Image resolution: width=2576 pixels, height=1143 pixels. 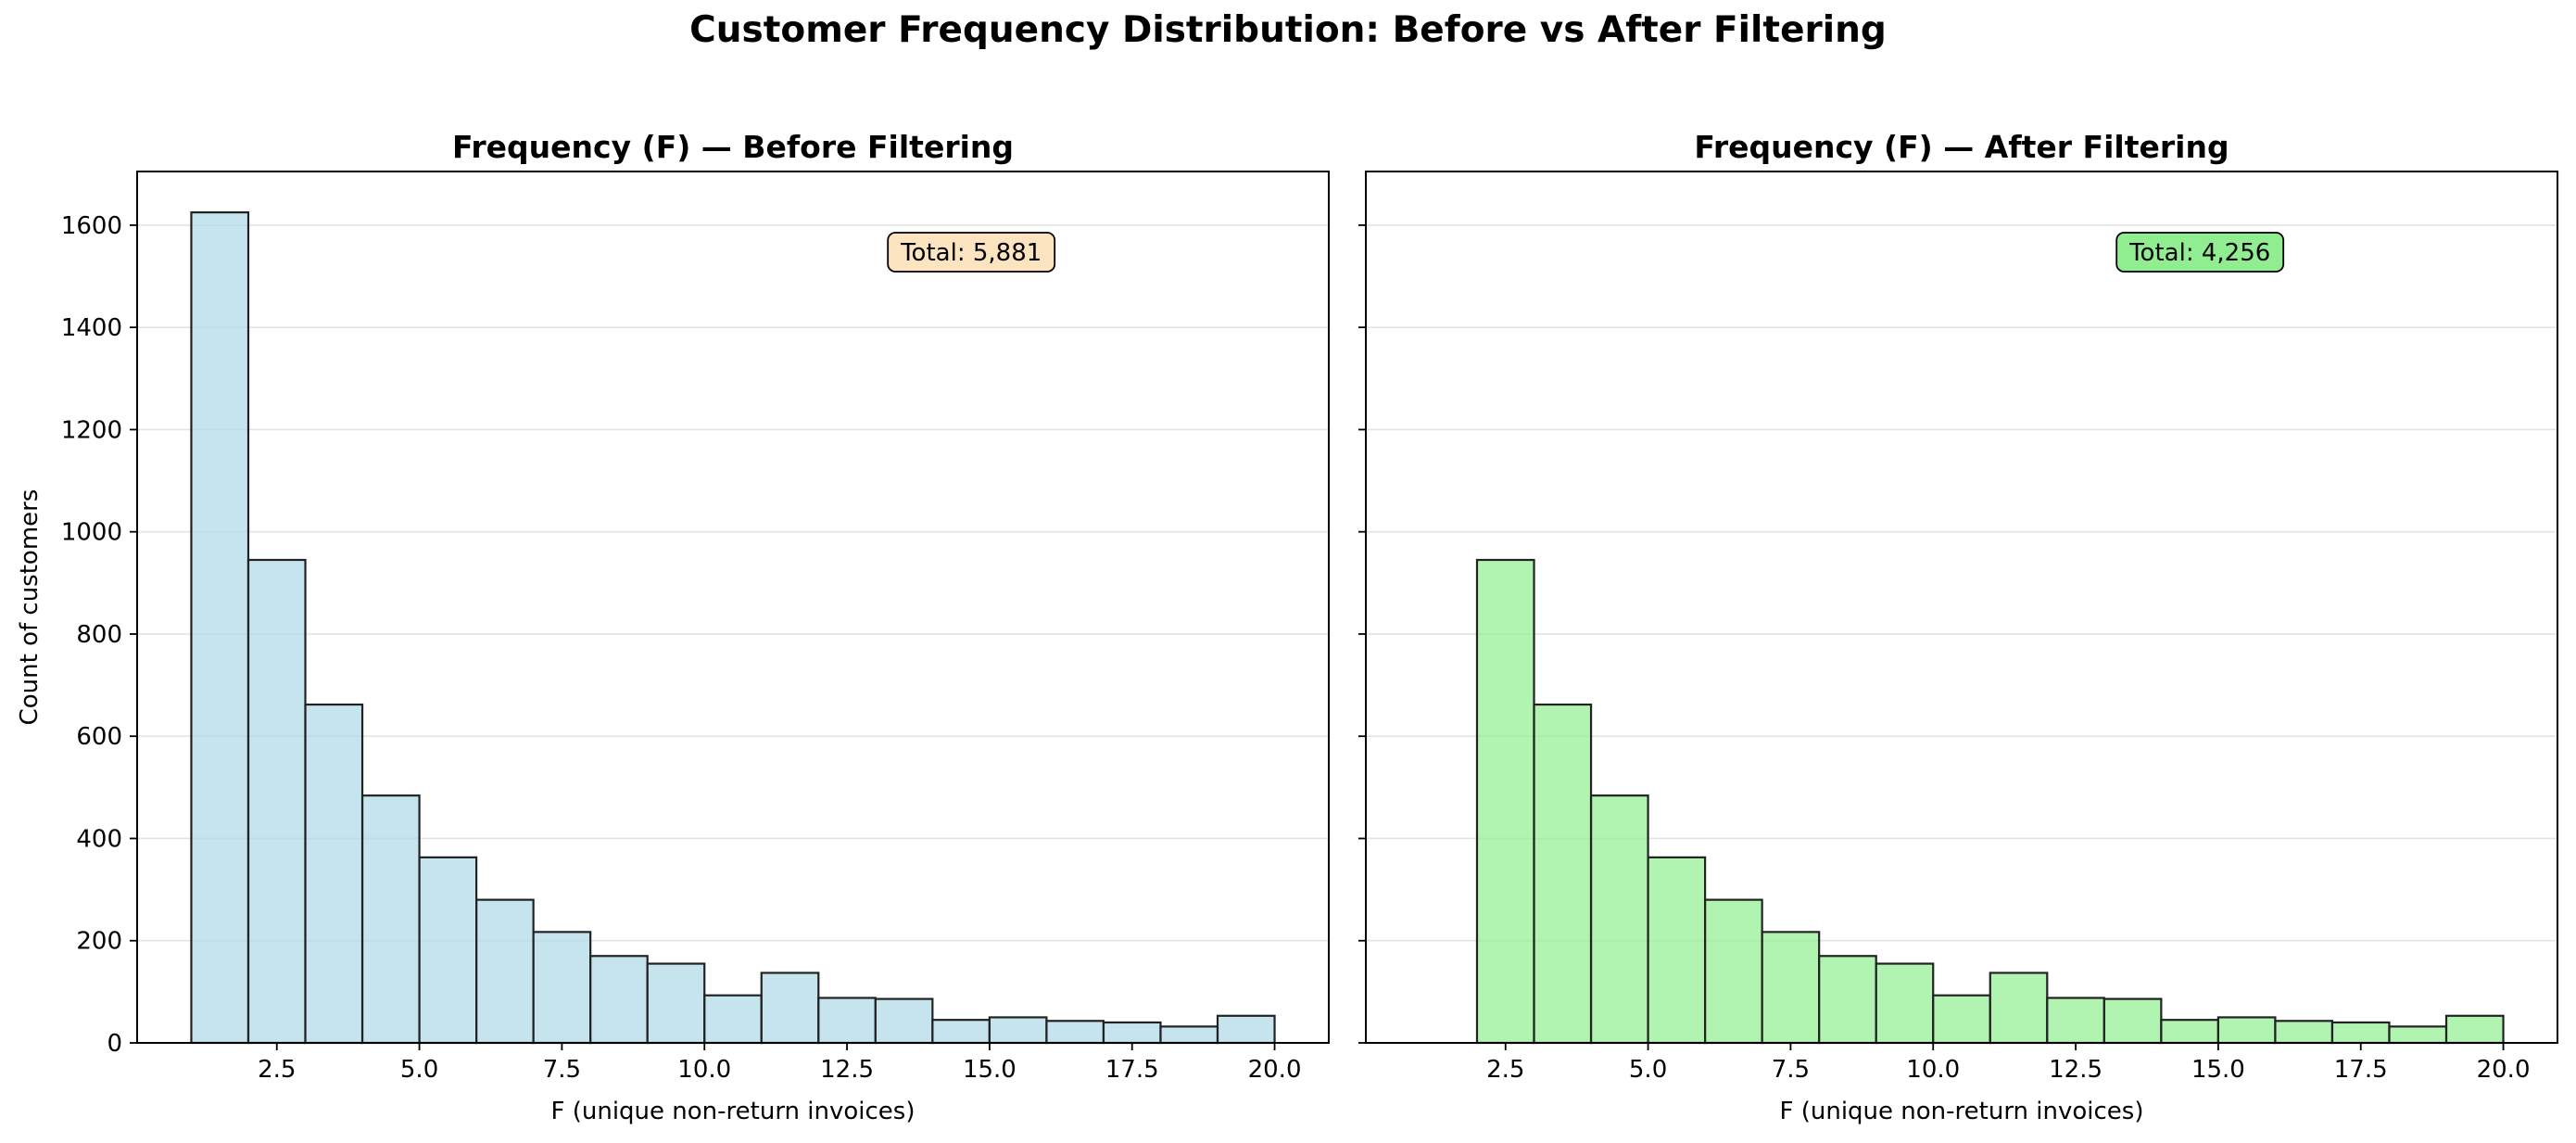 What do you see at coordinates (99, 839) in the screenshot?
I see `y-tick-label: 400` at bounding box center [99, 839].